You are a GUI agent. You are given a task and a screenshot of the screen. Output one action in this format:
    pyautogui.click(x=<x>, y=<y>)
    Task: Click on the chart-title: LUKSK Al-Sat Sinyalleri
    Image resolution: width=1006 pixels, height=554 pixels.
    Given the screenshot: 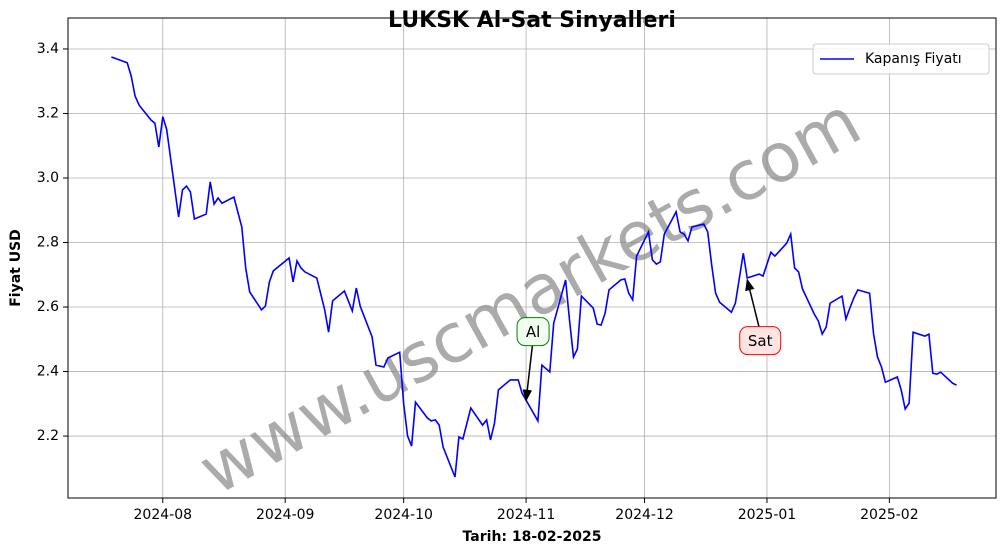 What is the action you would take?
    pyautogui.click(x=532, y=20)
    